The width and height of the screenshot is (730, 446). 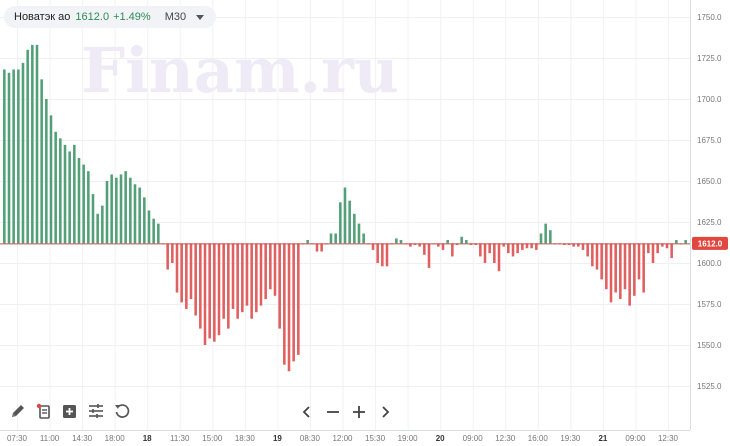 What do you see at coordinates (570, 438) in the screenshot?
I see `x-tick-label: 19:30` at bounding box center [570, 438].